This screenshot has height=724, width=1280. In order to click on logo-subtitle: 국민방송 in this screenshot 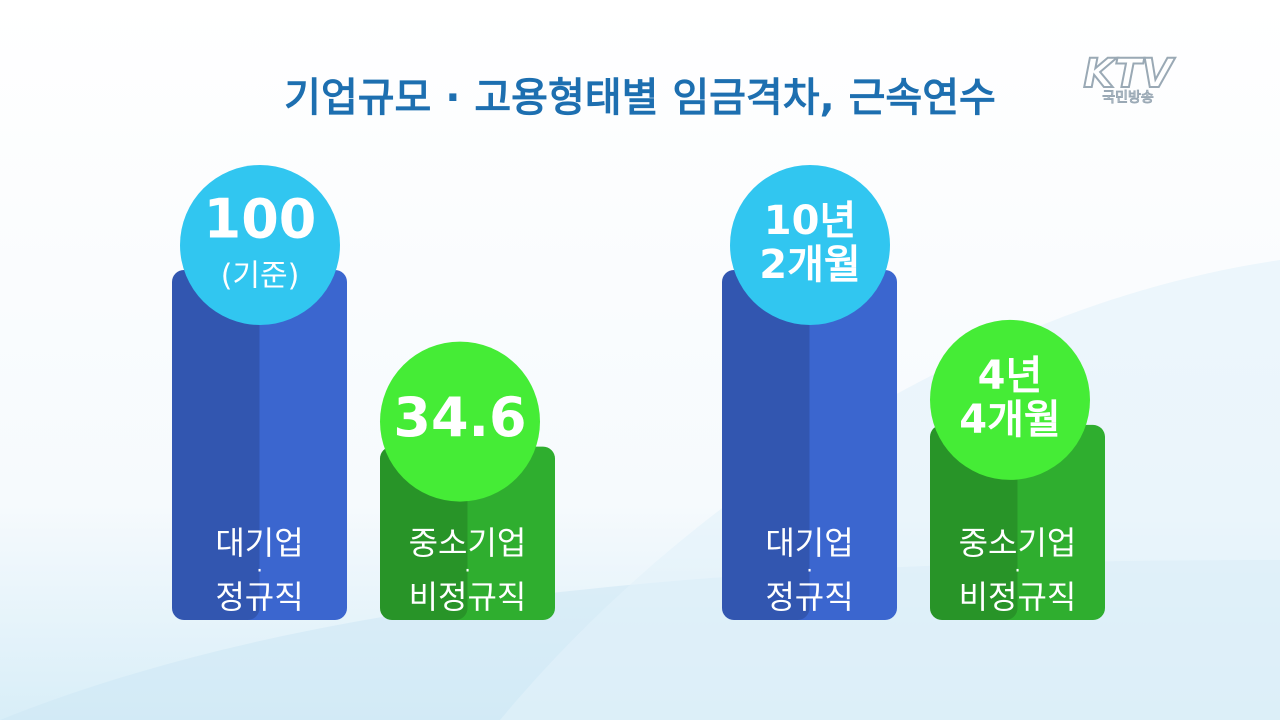, I will do `click(1128, 98)`.